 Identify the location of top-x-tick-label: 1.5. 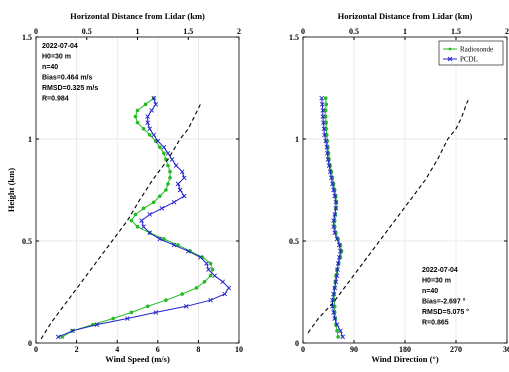
(188, 31).